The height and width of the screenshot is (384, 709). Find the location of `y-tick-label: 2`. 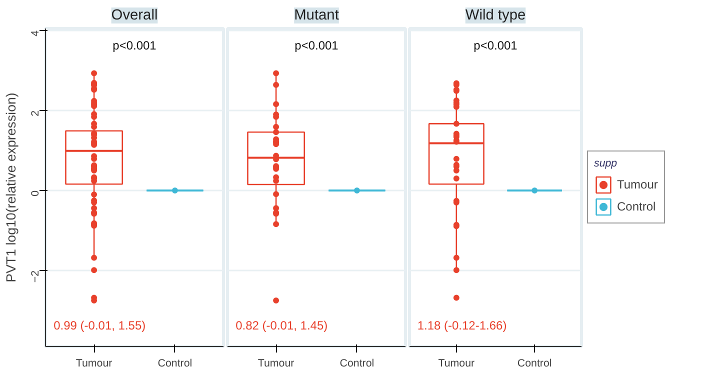

y-tick-label: 2 is located at coordinates (36, 113).